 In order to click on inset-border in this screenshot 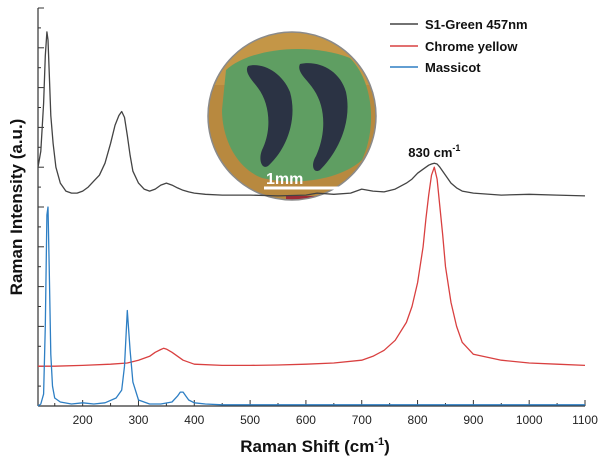, I will do `click(292, 116)`.